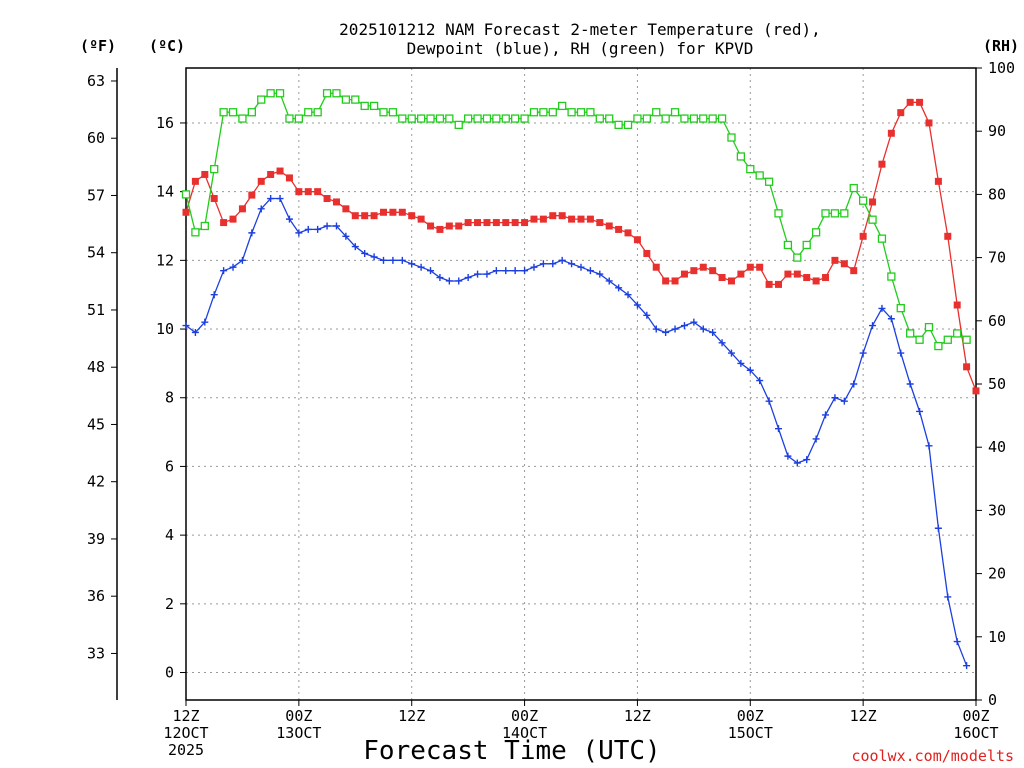  Describe the element at coordinates (997, 384) in the screenshot. I see `rh-tick-label: 50` at that location.